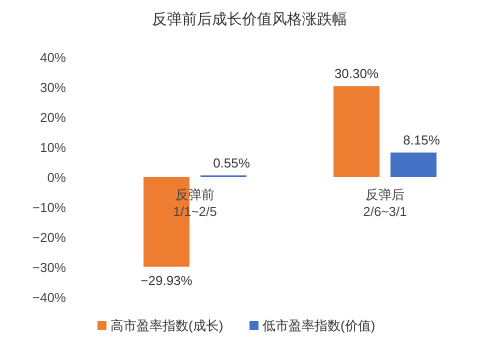 The image size is (499, 359). I want to click on data-label: 0.55%, so click(231, 162).